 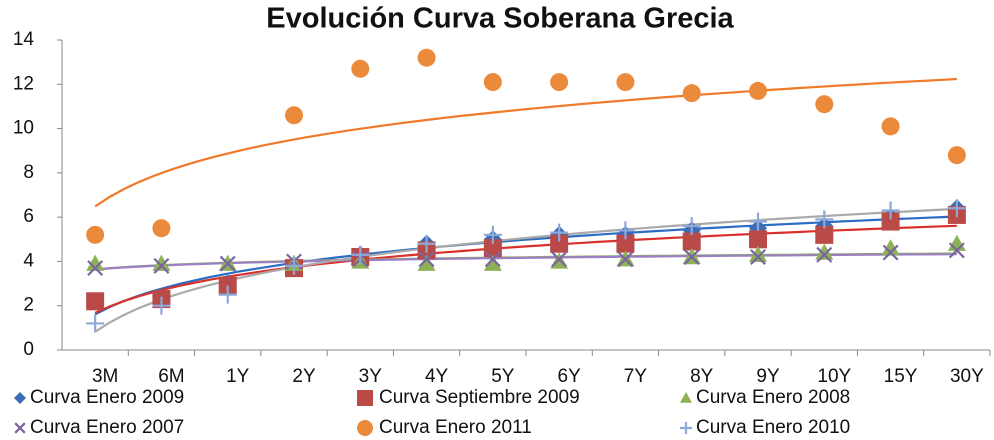 What do you see at coordinates (768, 376) in the screenshot?
I see `x-tick-label: 9Y` at bounding box center [768, 376].